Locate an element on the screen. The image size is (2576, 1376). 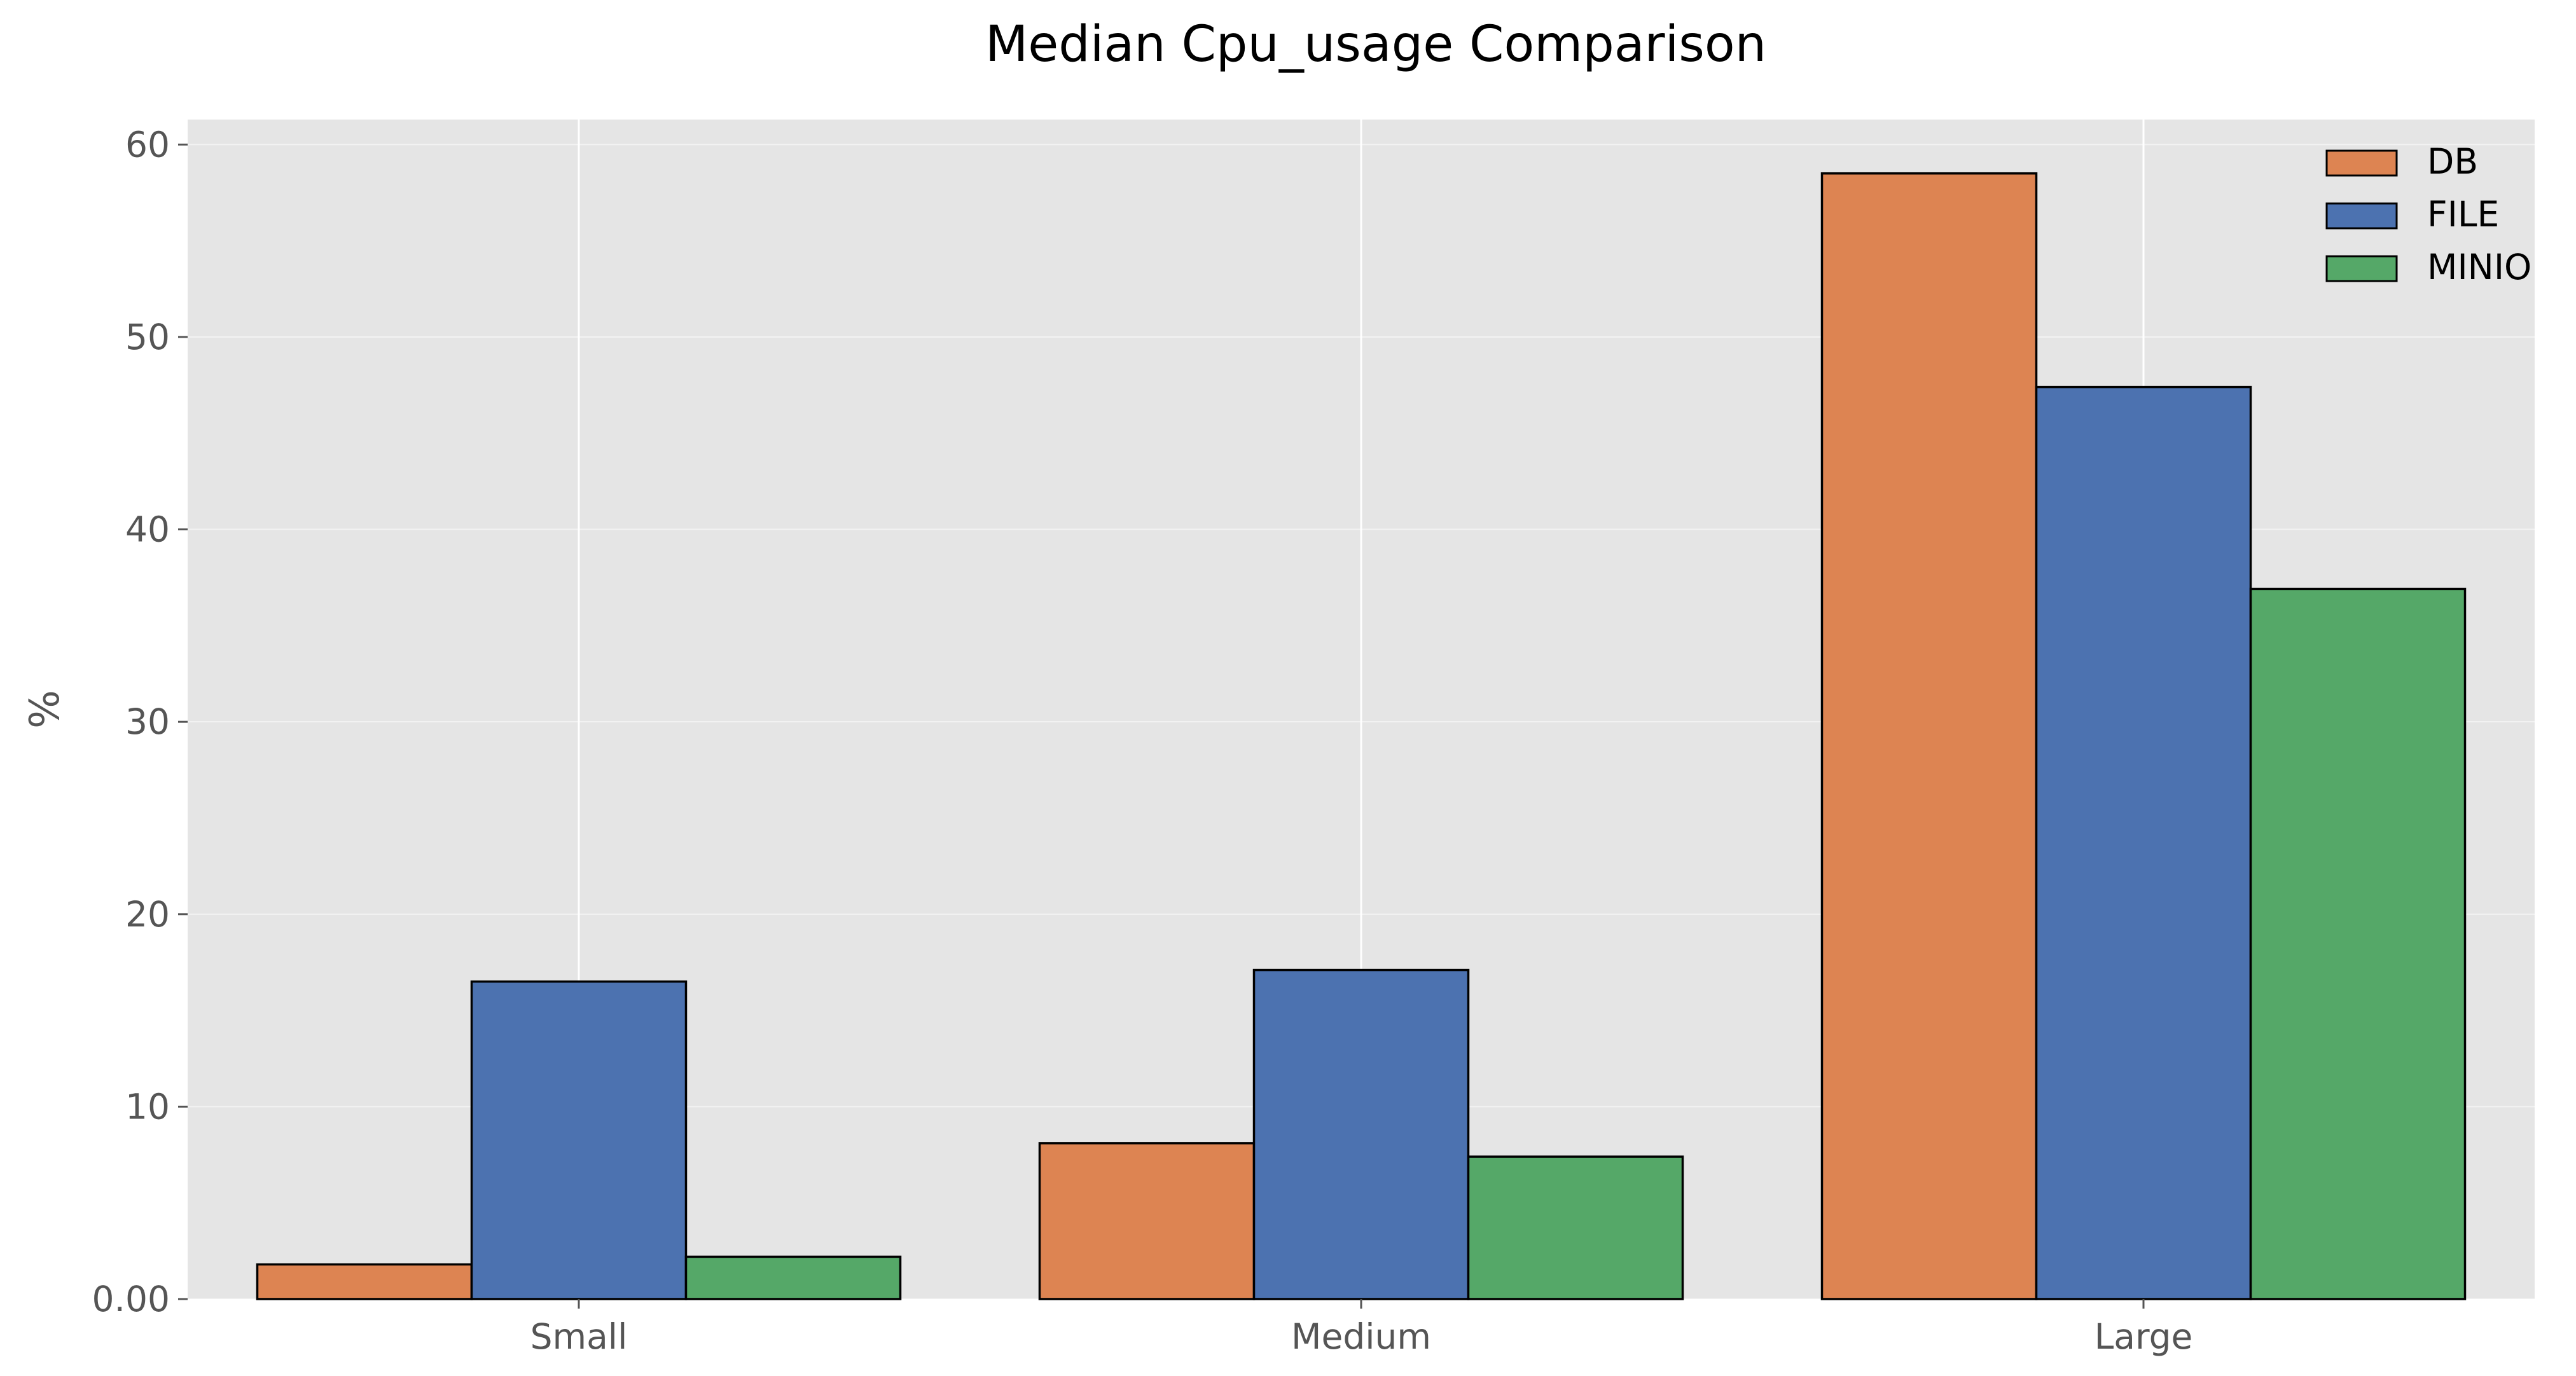
legend: DB FILE MINIO is located at coordinates (2428, 214).